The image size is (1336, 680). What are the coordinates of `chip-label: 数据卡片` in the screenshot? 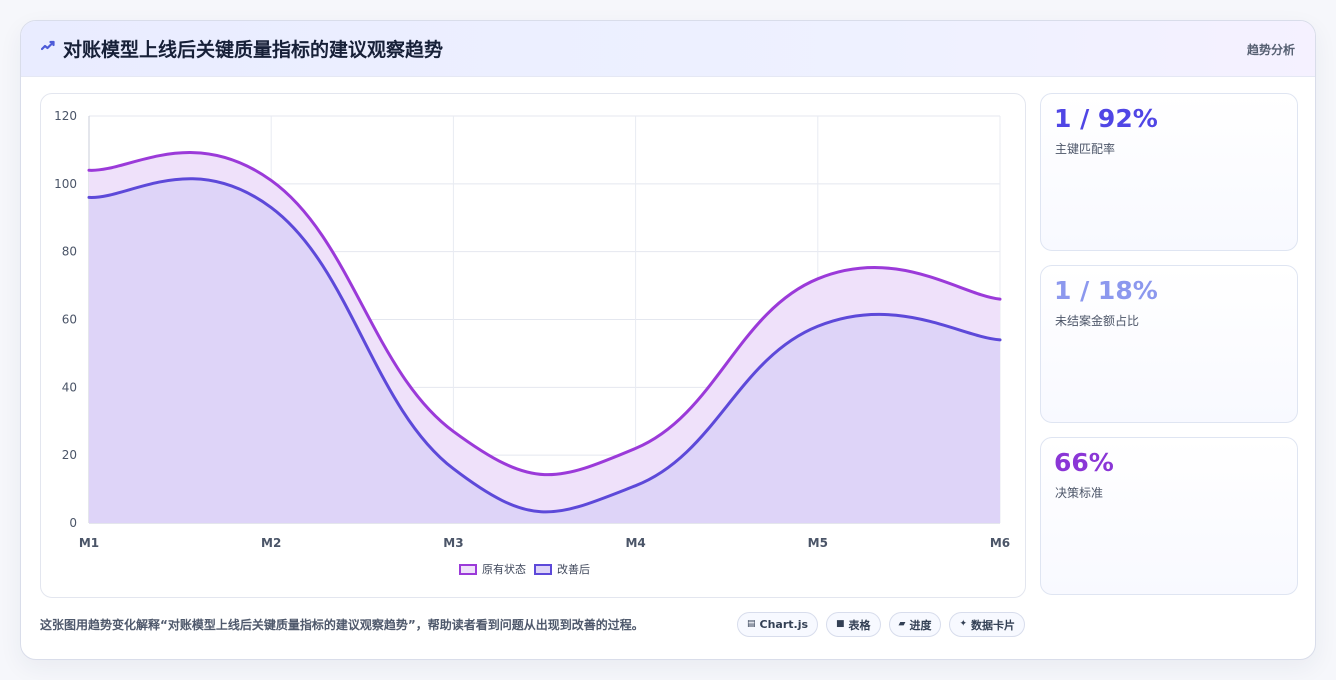 It's located at (993, 625).